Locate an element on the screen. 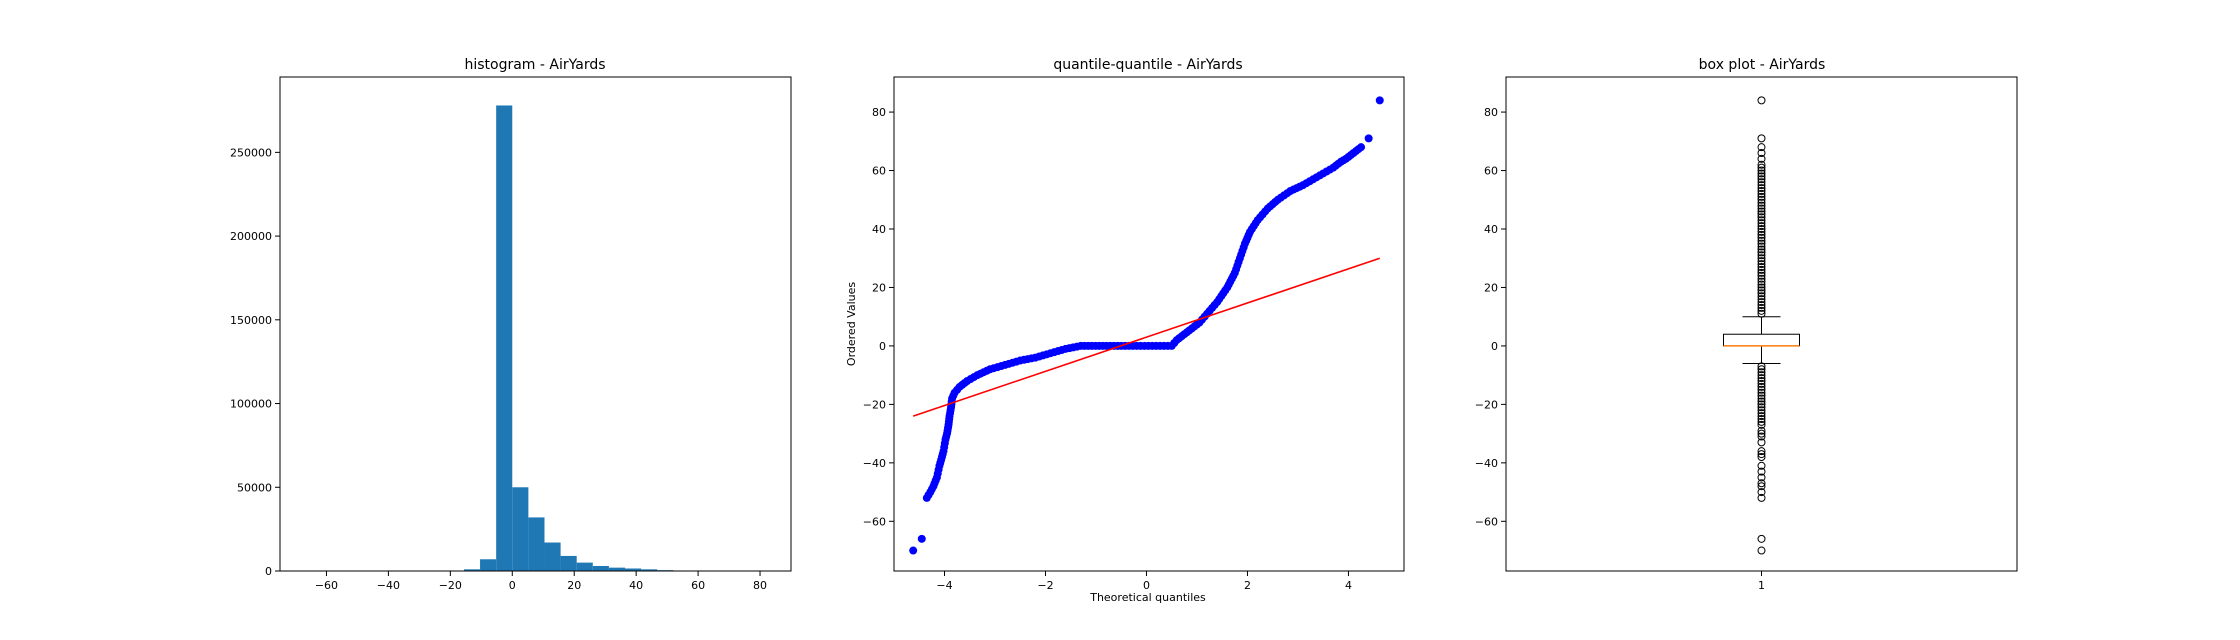 The image size is (2240, 640). x-tick-label: 60 is located at coordinates (698, 585).